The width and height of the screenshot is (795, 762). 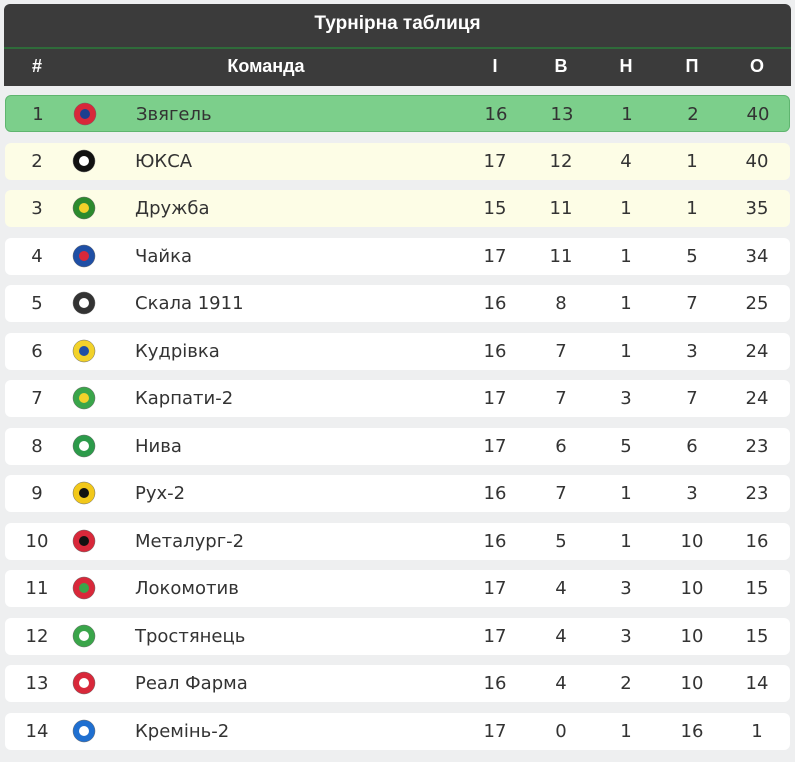 What do you see at coordinates (189, 303) in the screenshot?
I see `team-name: Скала 1911` at bounding box center [189, 303].